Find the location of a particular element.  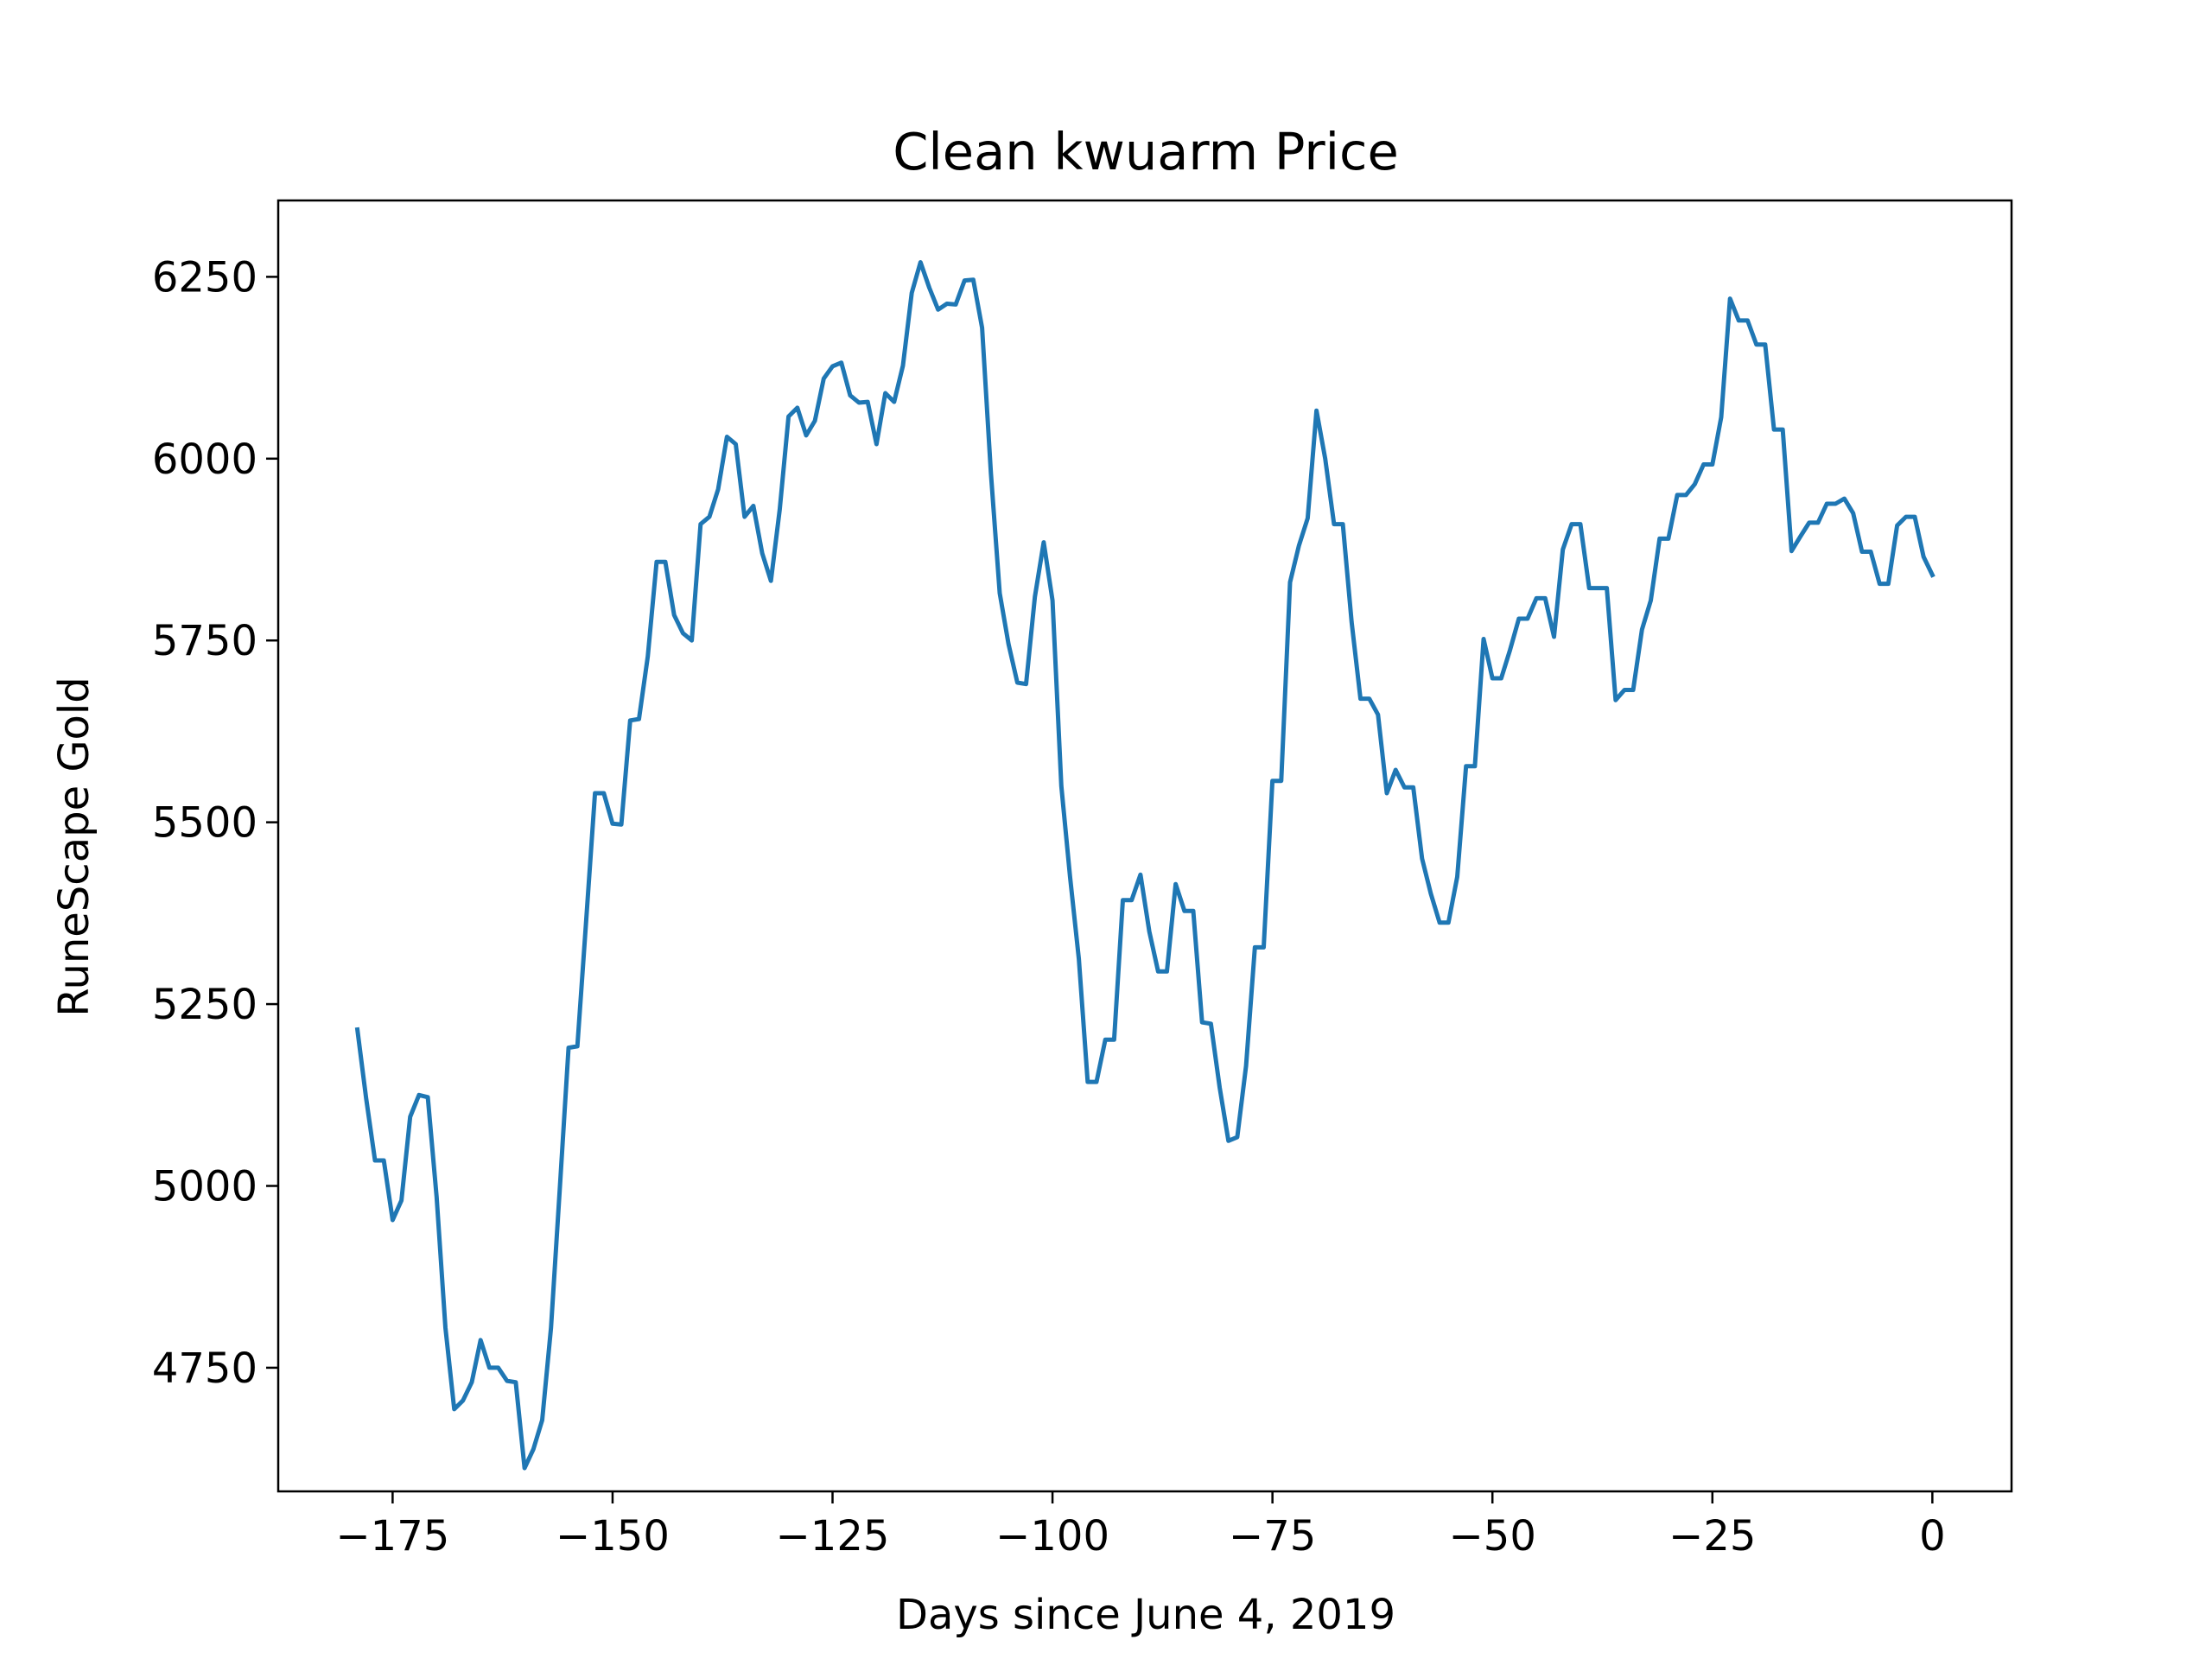

x-tick-label: −75 is located at coordinates (1272, 1536).